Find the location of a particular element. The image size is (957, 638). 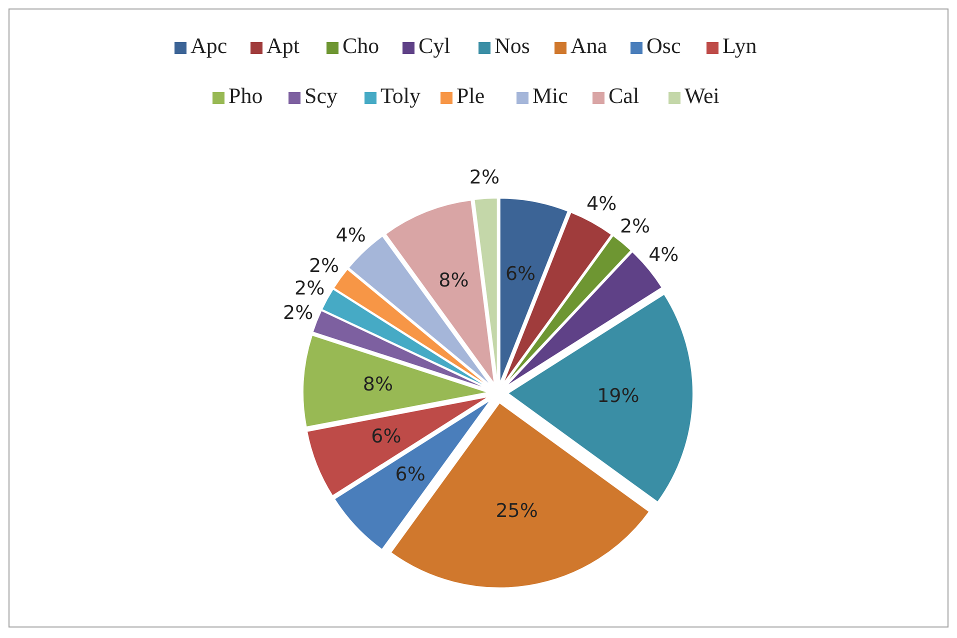

legend-label: Ana is located at coordinates (589, 45).